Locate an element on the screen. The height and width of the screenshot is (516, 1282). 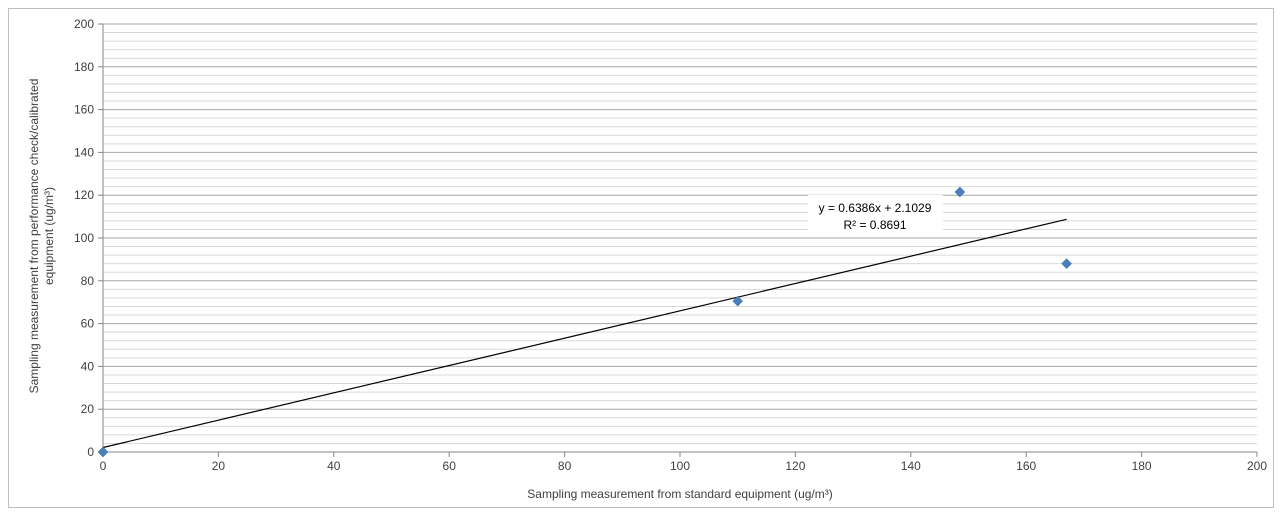
y-tick-label: 0 is located at coordinates (90, 452).